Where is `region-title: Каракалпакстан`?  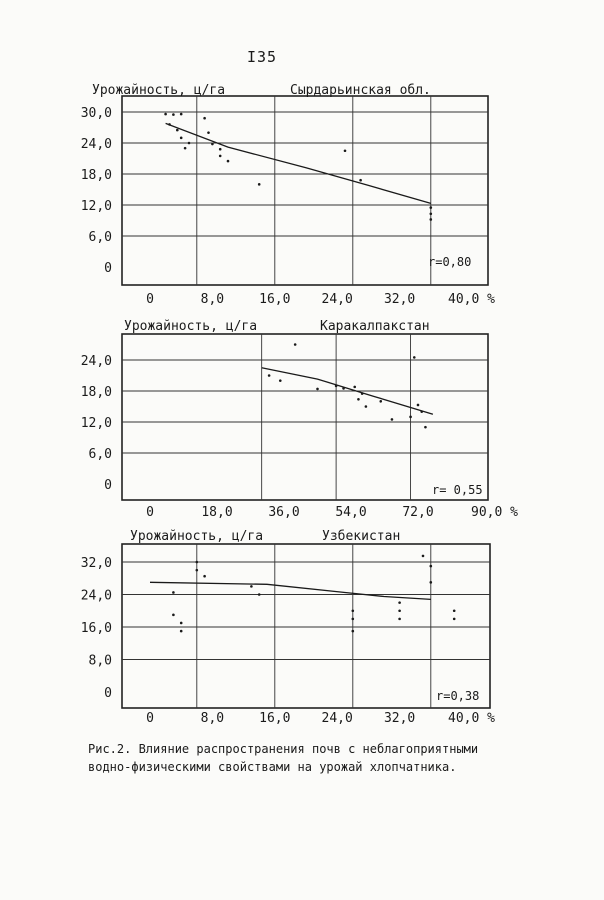 region-title: Каракалпакстан is located at coordinates (375, 326).